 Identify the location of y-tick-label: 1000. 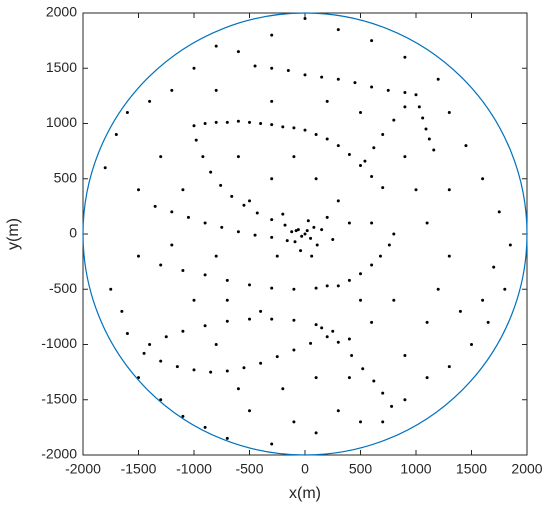
(61, 122).